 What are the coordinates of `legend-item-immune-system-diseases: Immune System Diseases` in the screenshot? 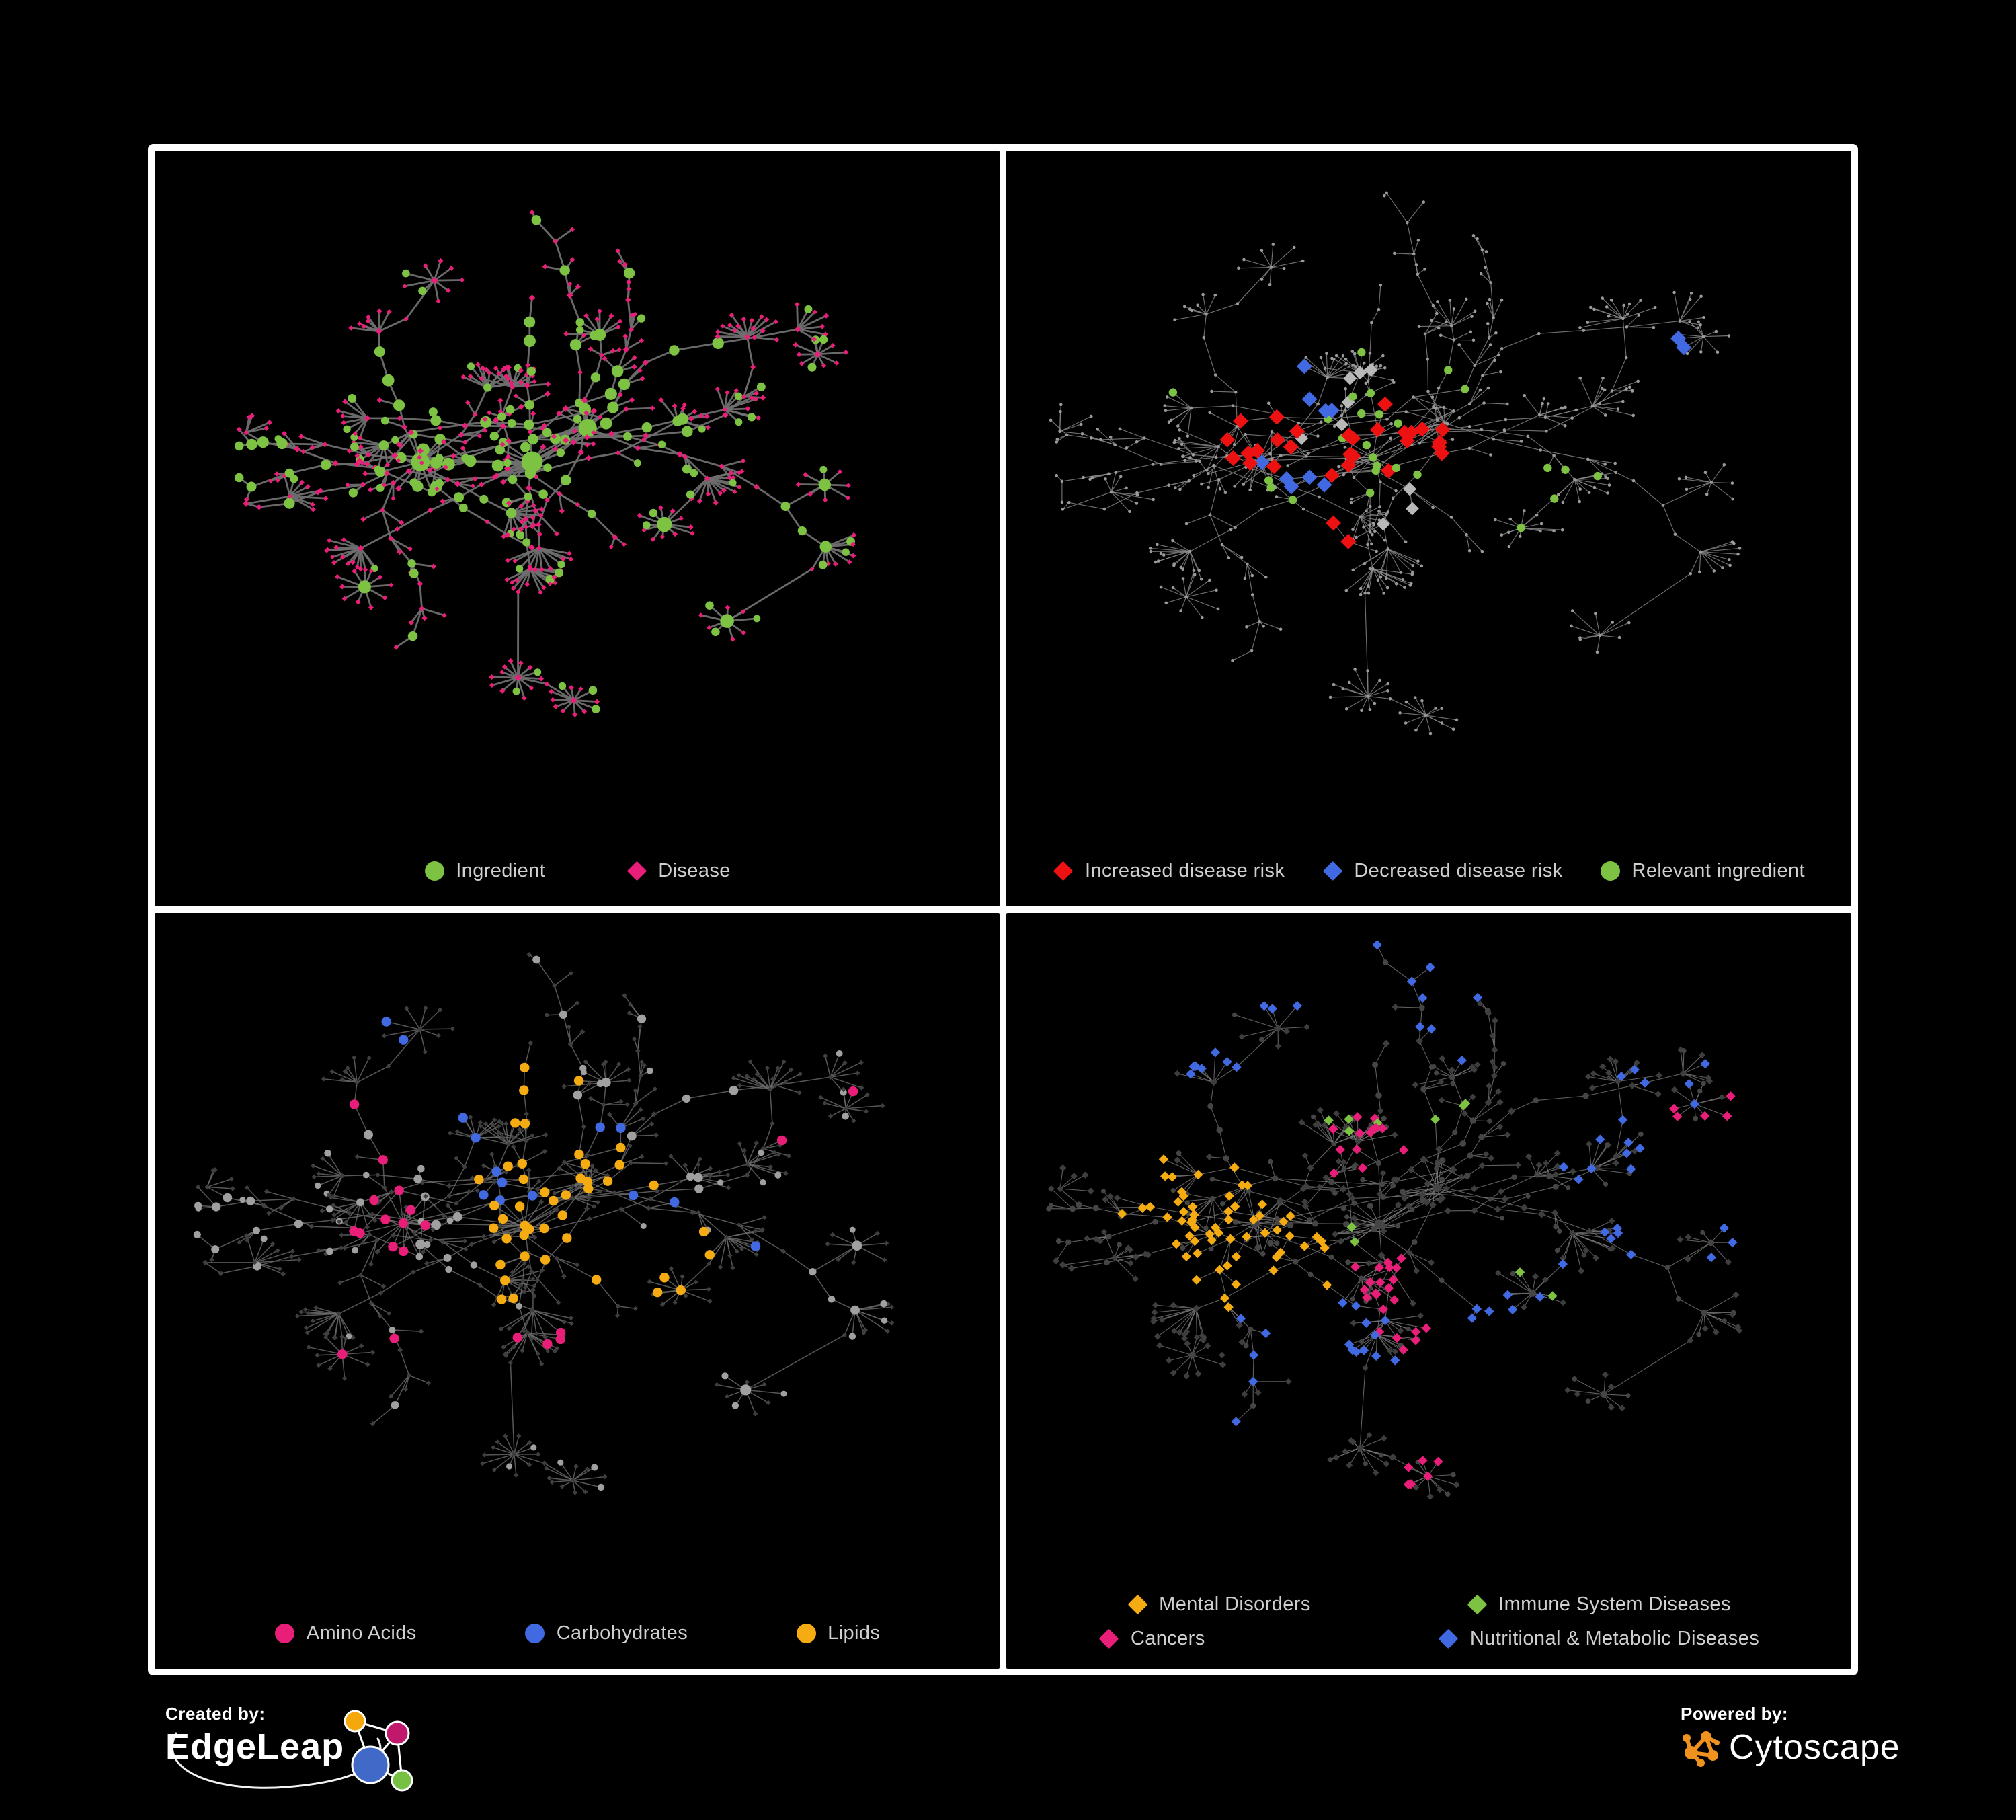 It's located at (1598, 1604).